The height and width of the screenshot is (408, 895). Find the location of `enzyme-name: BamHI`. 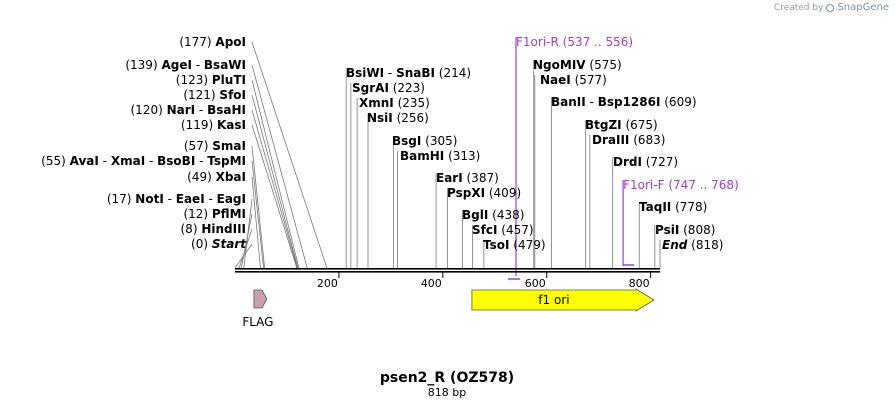

enzyme-name: BamHI is located at coordinates (422, 156).